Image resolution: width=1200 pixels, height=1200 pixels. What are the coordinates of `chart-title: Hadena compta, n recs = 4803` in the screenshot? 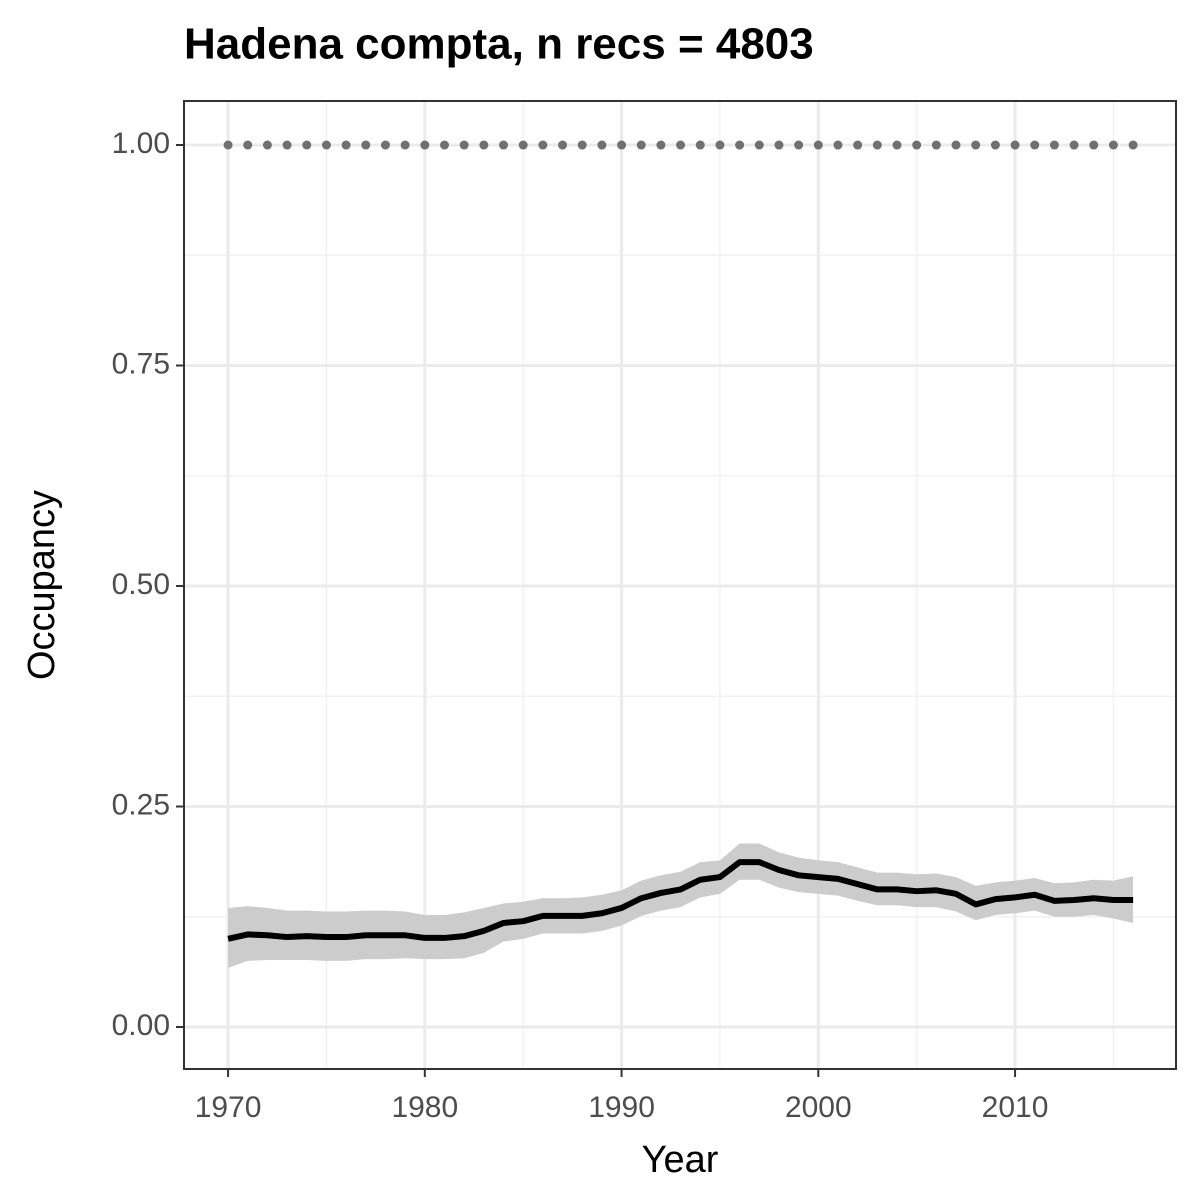 It's located at (499, 44).